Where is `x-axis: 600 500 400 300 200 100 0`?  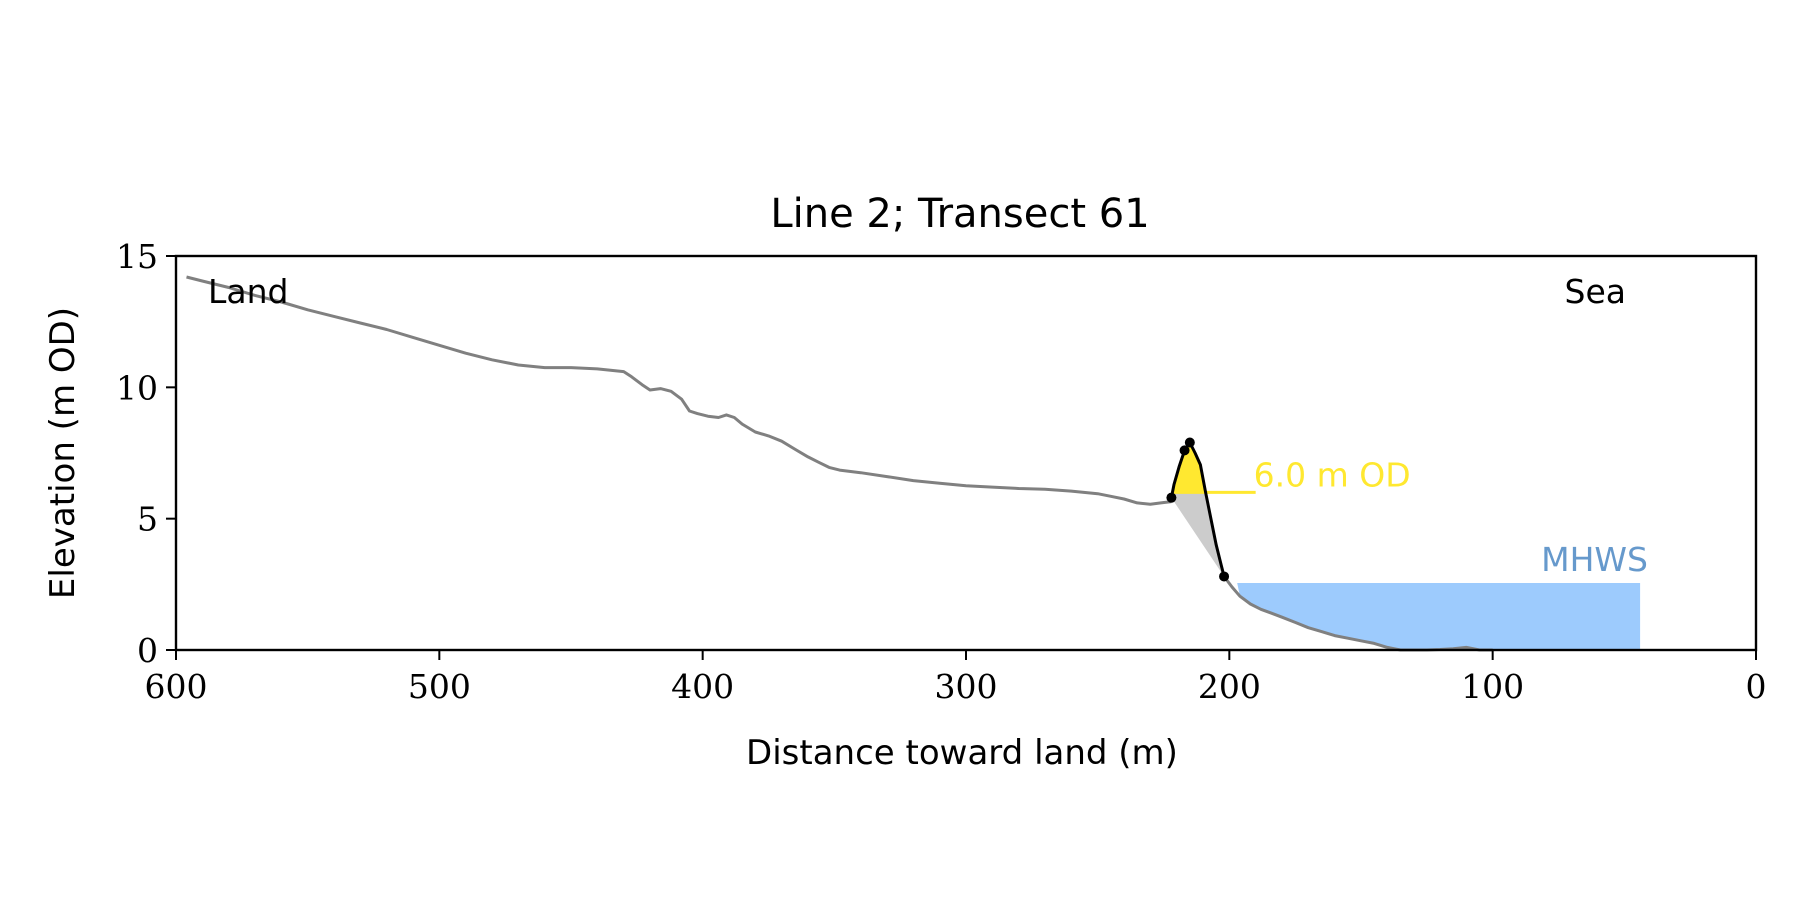 x-axis: 600 500 400 300 200 100 0 is located at coordinates (956, 678).